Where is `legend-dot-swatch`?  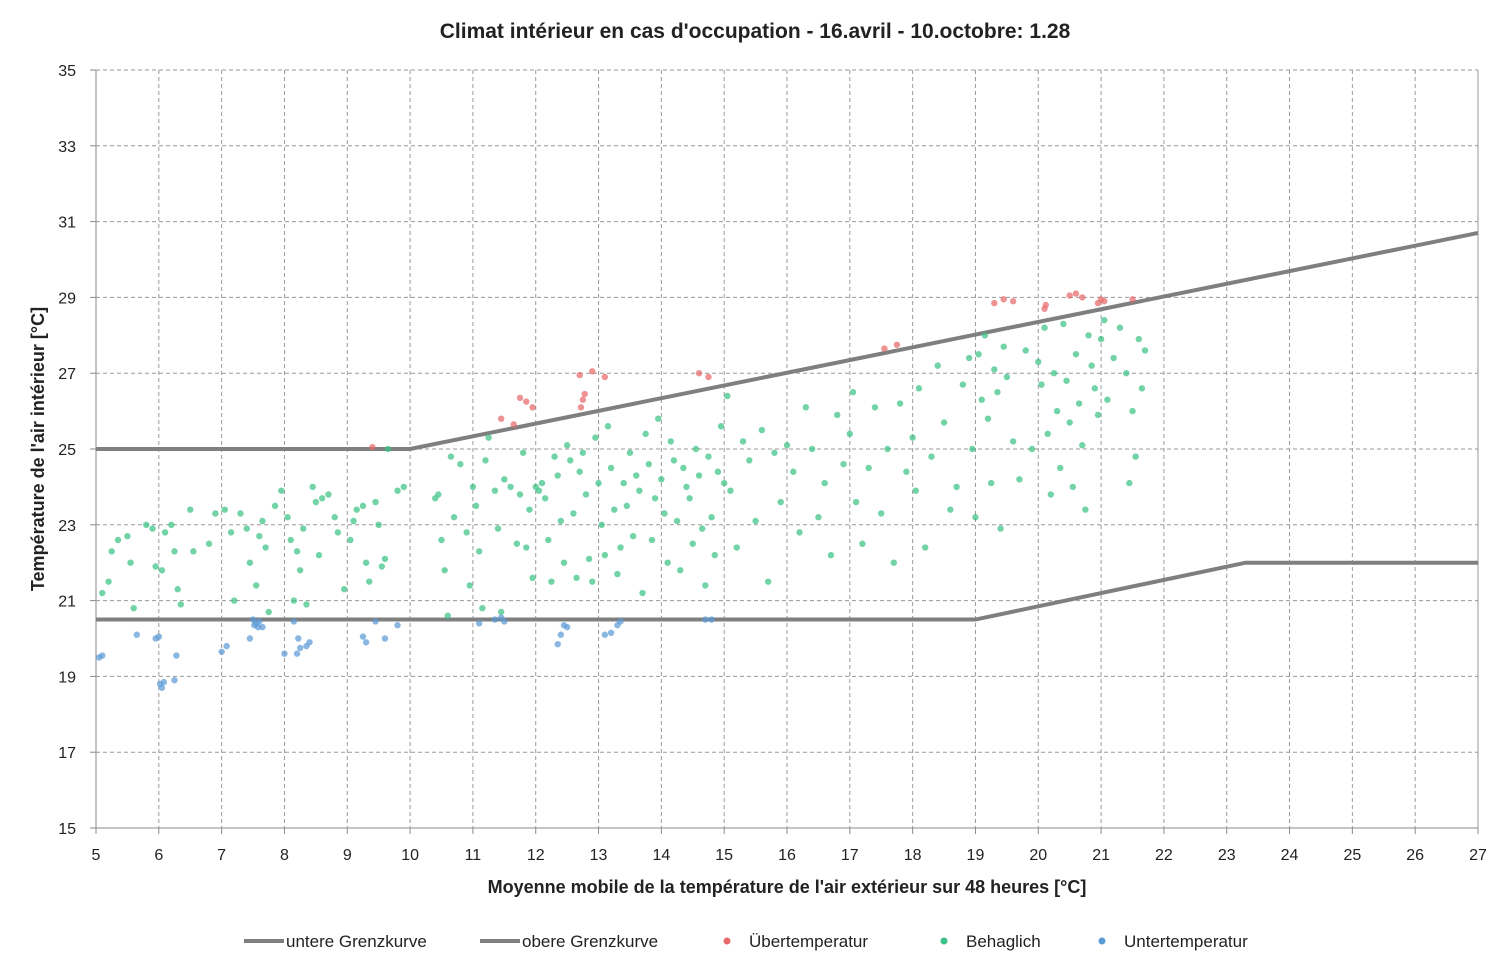
legend-dot-swatch is located at coordinates (1102, 941).